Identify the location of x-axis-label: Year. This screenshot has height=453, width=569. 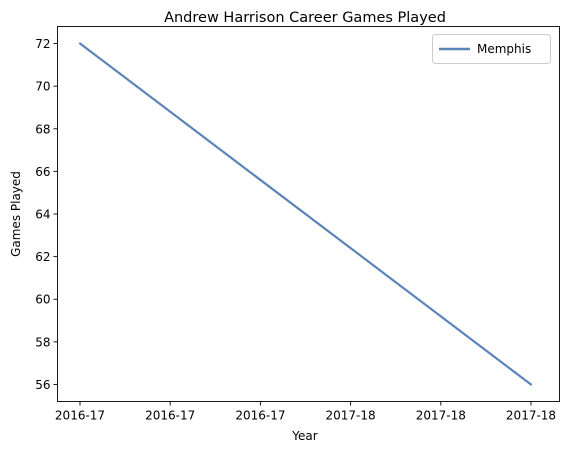
(304, 436).